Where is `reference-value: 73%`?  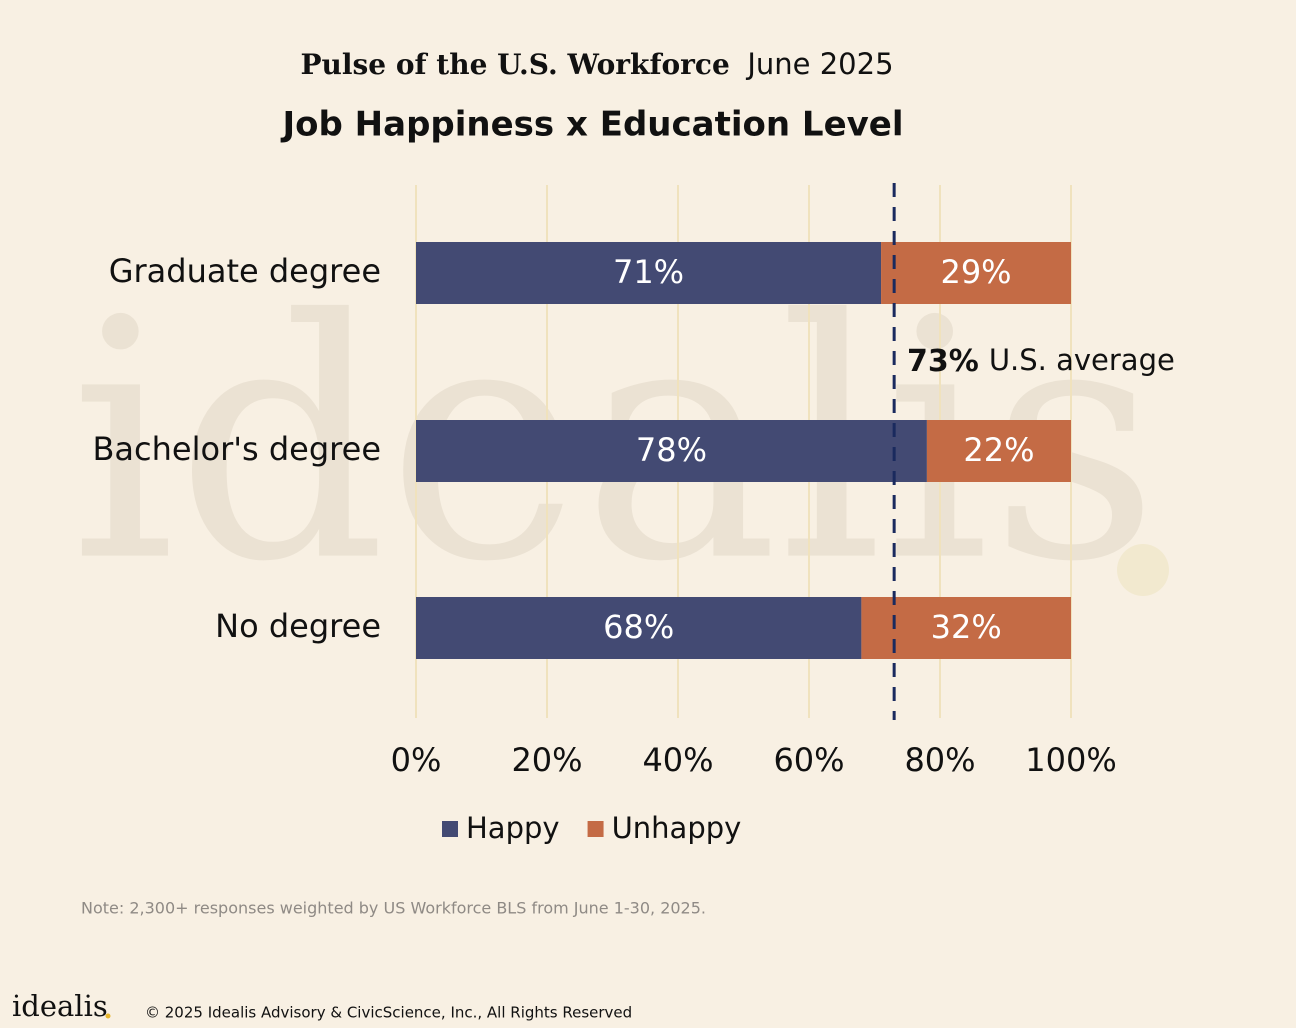
reference-value: 73% is located at coordinates (943, 361).